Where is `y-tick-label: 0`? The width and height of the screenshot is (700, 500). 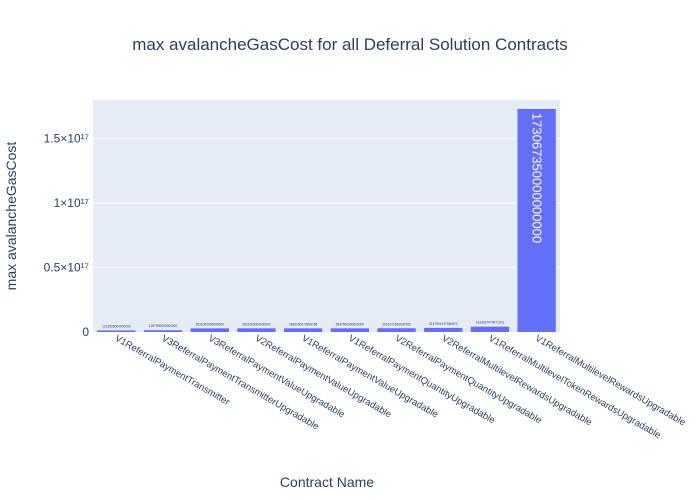 y-tick-label: 0 is located at coordinates (85, 332).